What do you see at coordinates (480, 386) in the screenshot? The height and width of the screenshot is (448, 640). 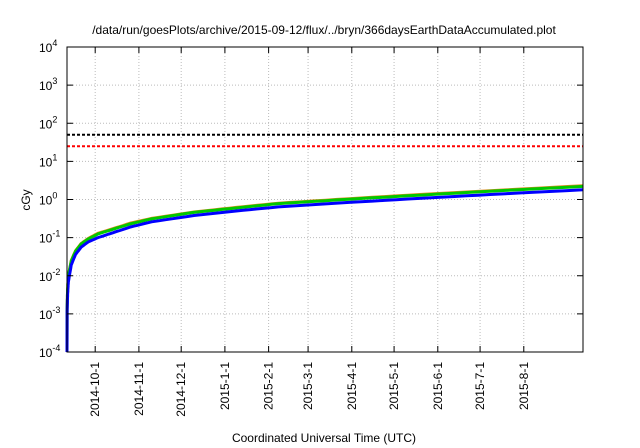 I see `x-tick-label: 2015-7-1` at bounding box center [480, 386].